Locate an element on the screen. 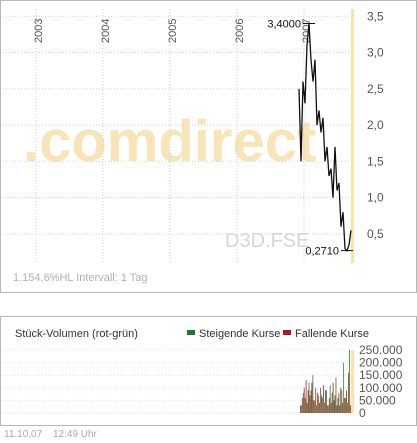 The height and width of the screenshot is (443, 417). min-label: 0,2710 is located at coordinates (322, 252).